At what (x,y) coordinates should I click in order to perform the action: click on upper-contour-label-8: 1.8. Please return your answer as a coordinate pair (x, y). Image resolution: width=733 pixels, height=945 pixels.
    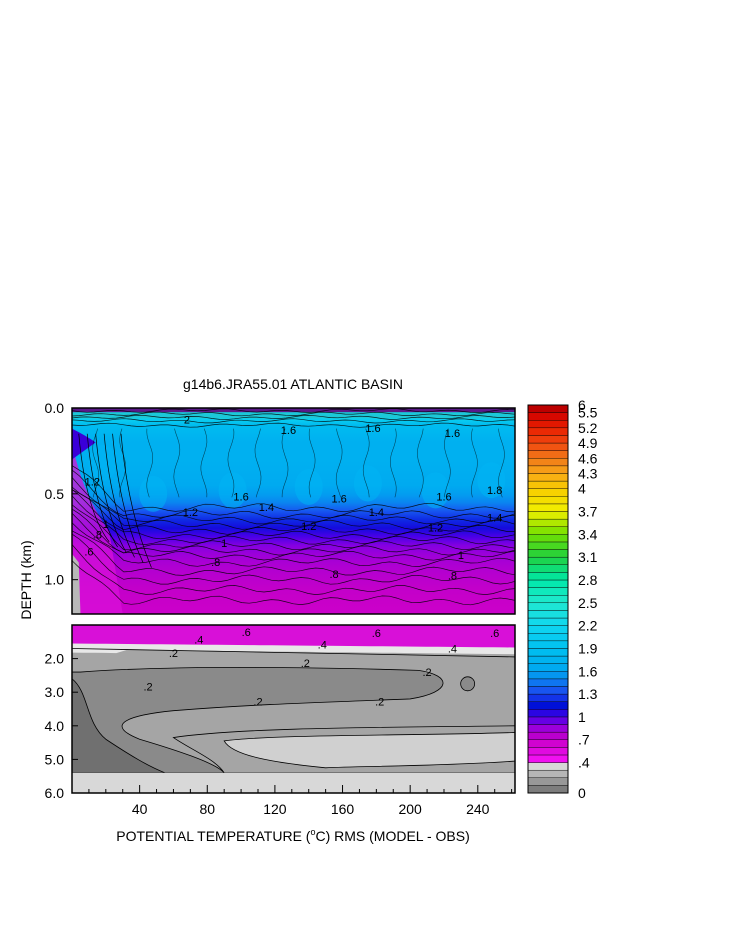
    Looking at the image, I should click on (494, 491).